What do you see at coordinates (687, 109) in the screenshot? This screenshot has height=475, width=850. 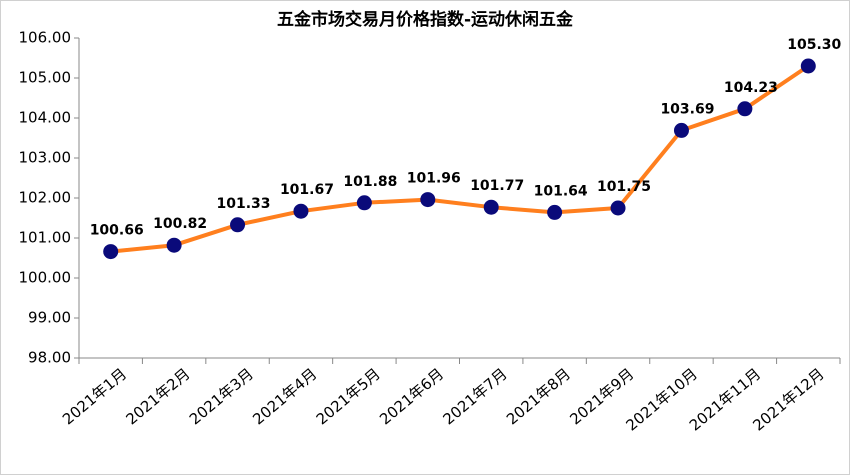 I see `data-label: 103.69` at bounding box center [687, 109].